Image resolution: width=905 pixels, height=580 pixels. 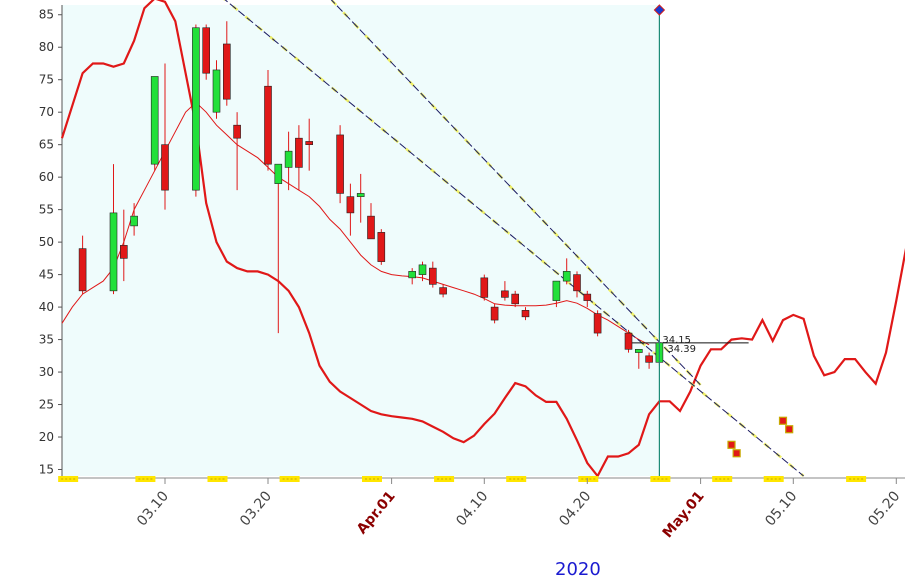 What do you see at coordinates (681, 349) in the screenshot?
I see `price-annotation-lower: 34.39` at bounding box center [681, 349].